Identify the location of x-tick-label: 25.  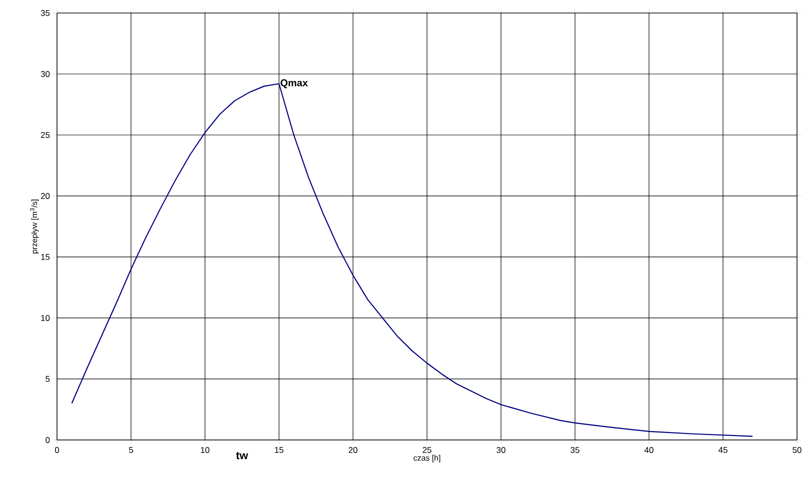
(427, 450).